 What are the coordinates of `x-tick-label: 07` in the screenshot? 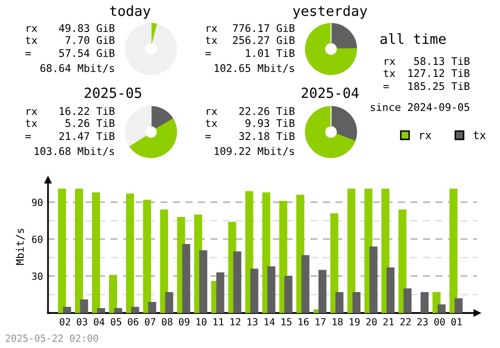 It's located at (150, 322).